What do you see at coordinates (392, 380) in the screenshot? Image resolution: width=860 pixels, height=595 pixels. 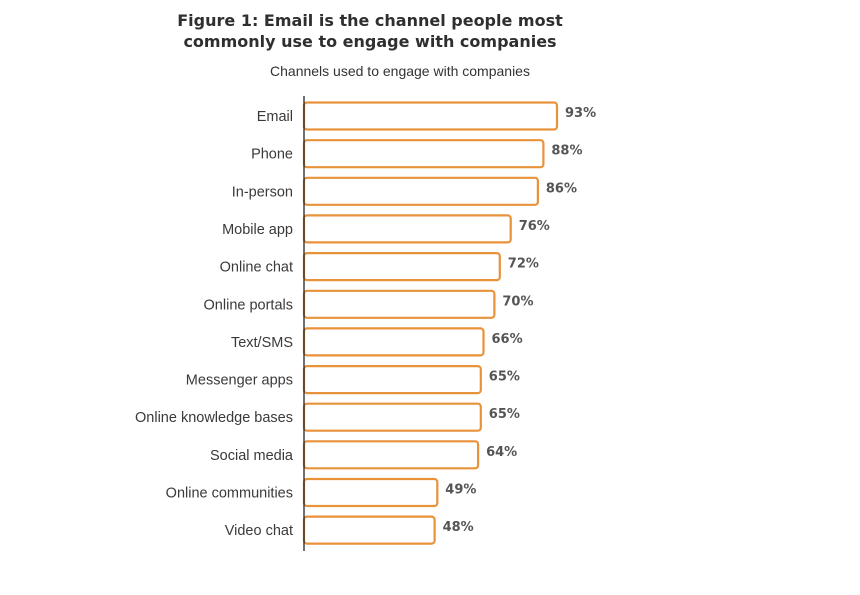 I see `bar-messenger-apps` at bounding box center [392, 380].